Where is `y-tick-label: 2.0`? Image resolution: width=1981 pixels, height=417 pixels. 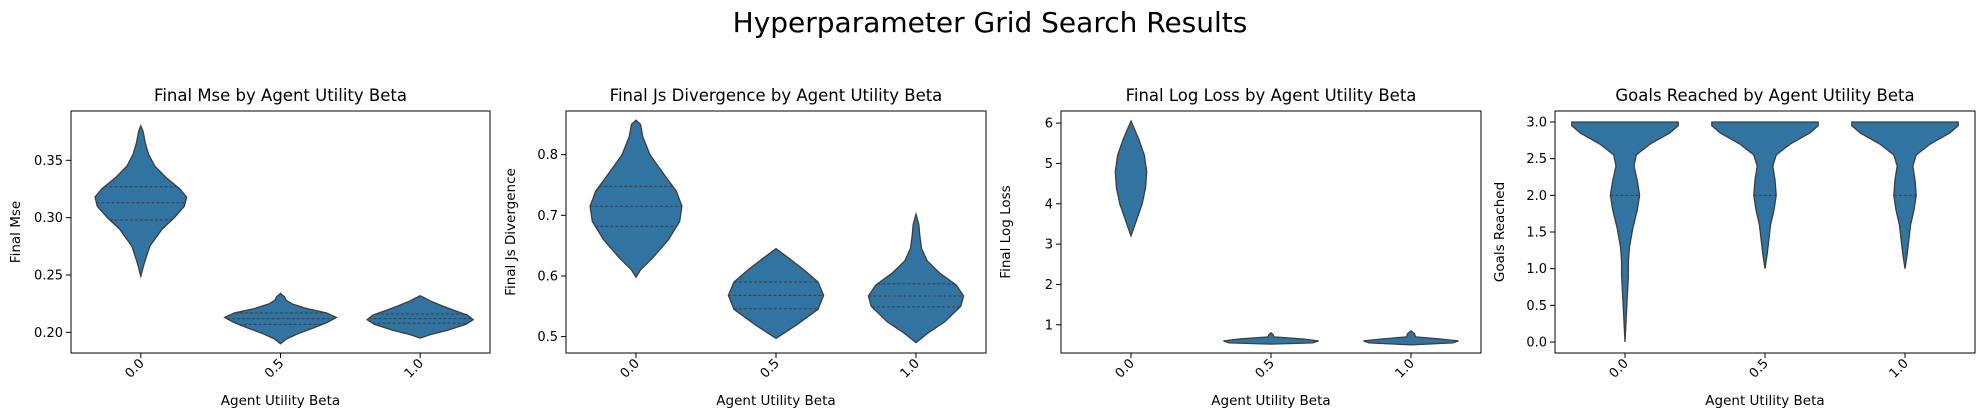 y-tick-label: 2.0 is located at coordinates (1536, 196).